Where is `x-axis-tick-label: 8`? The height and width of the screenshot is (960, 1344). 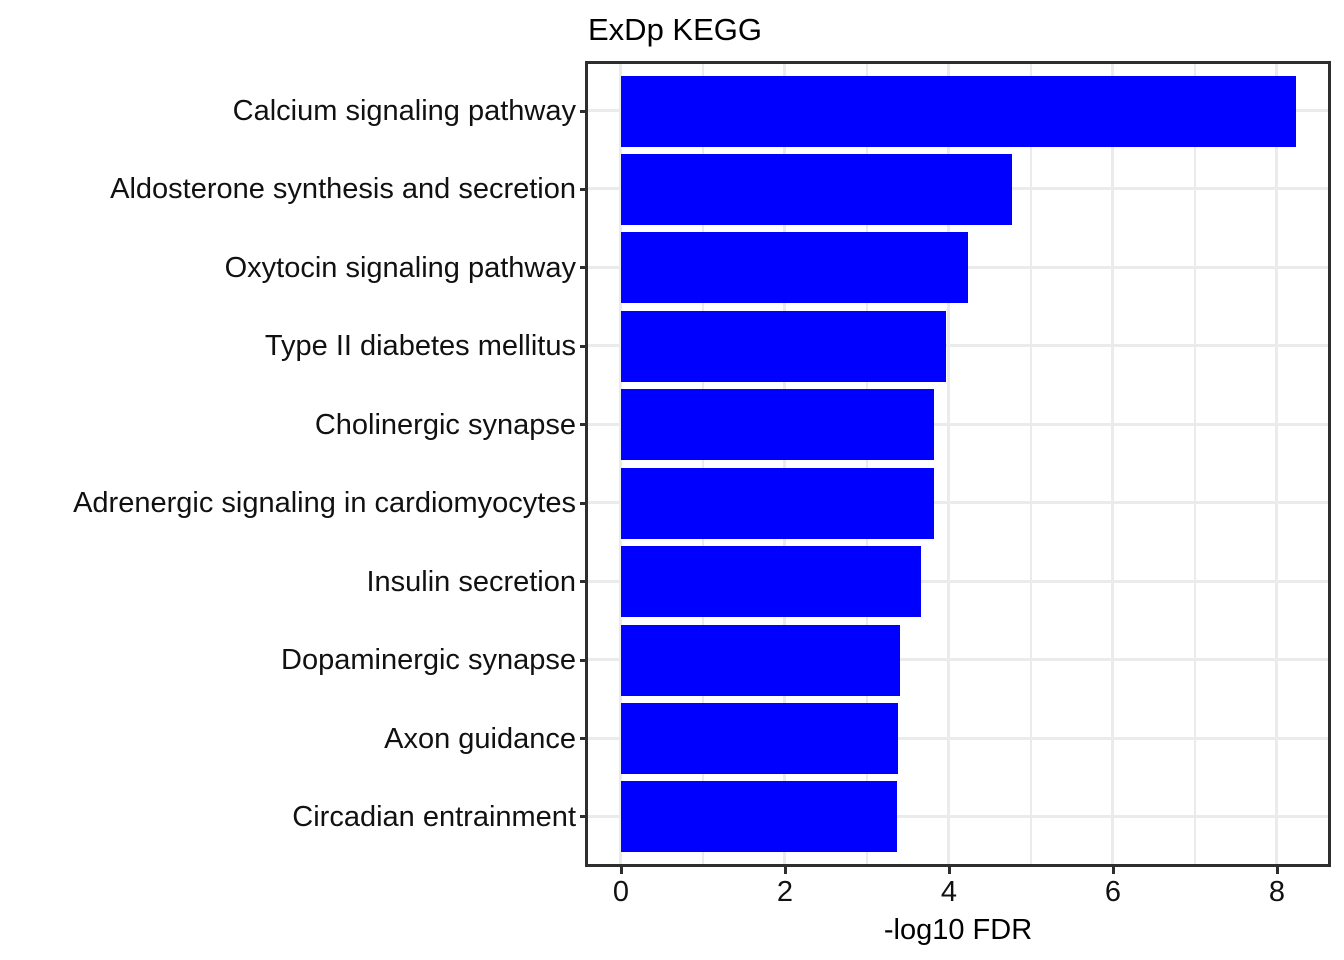 x-axis-tick-label: 8 is located at coordinates (1277, 892).